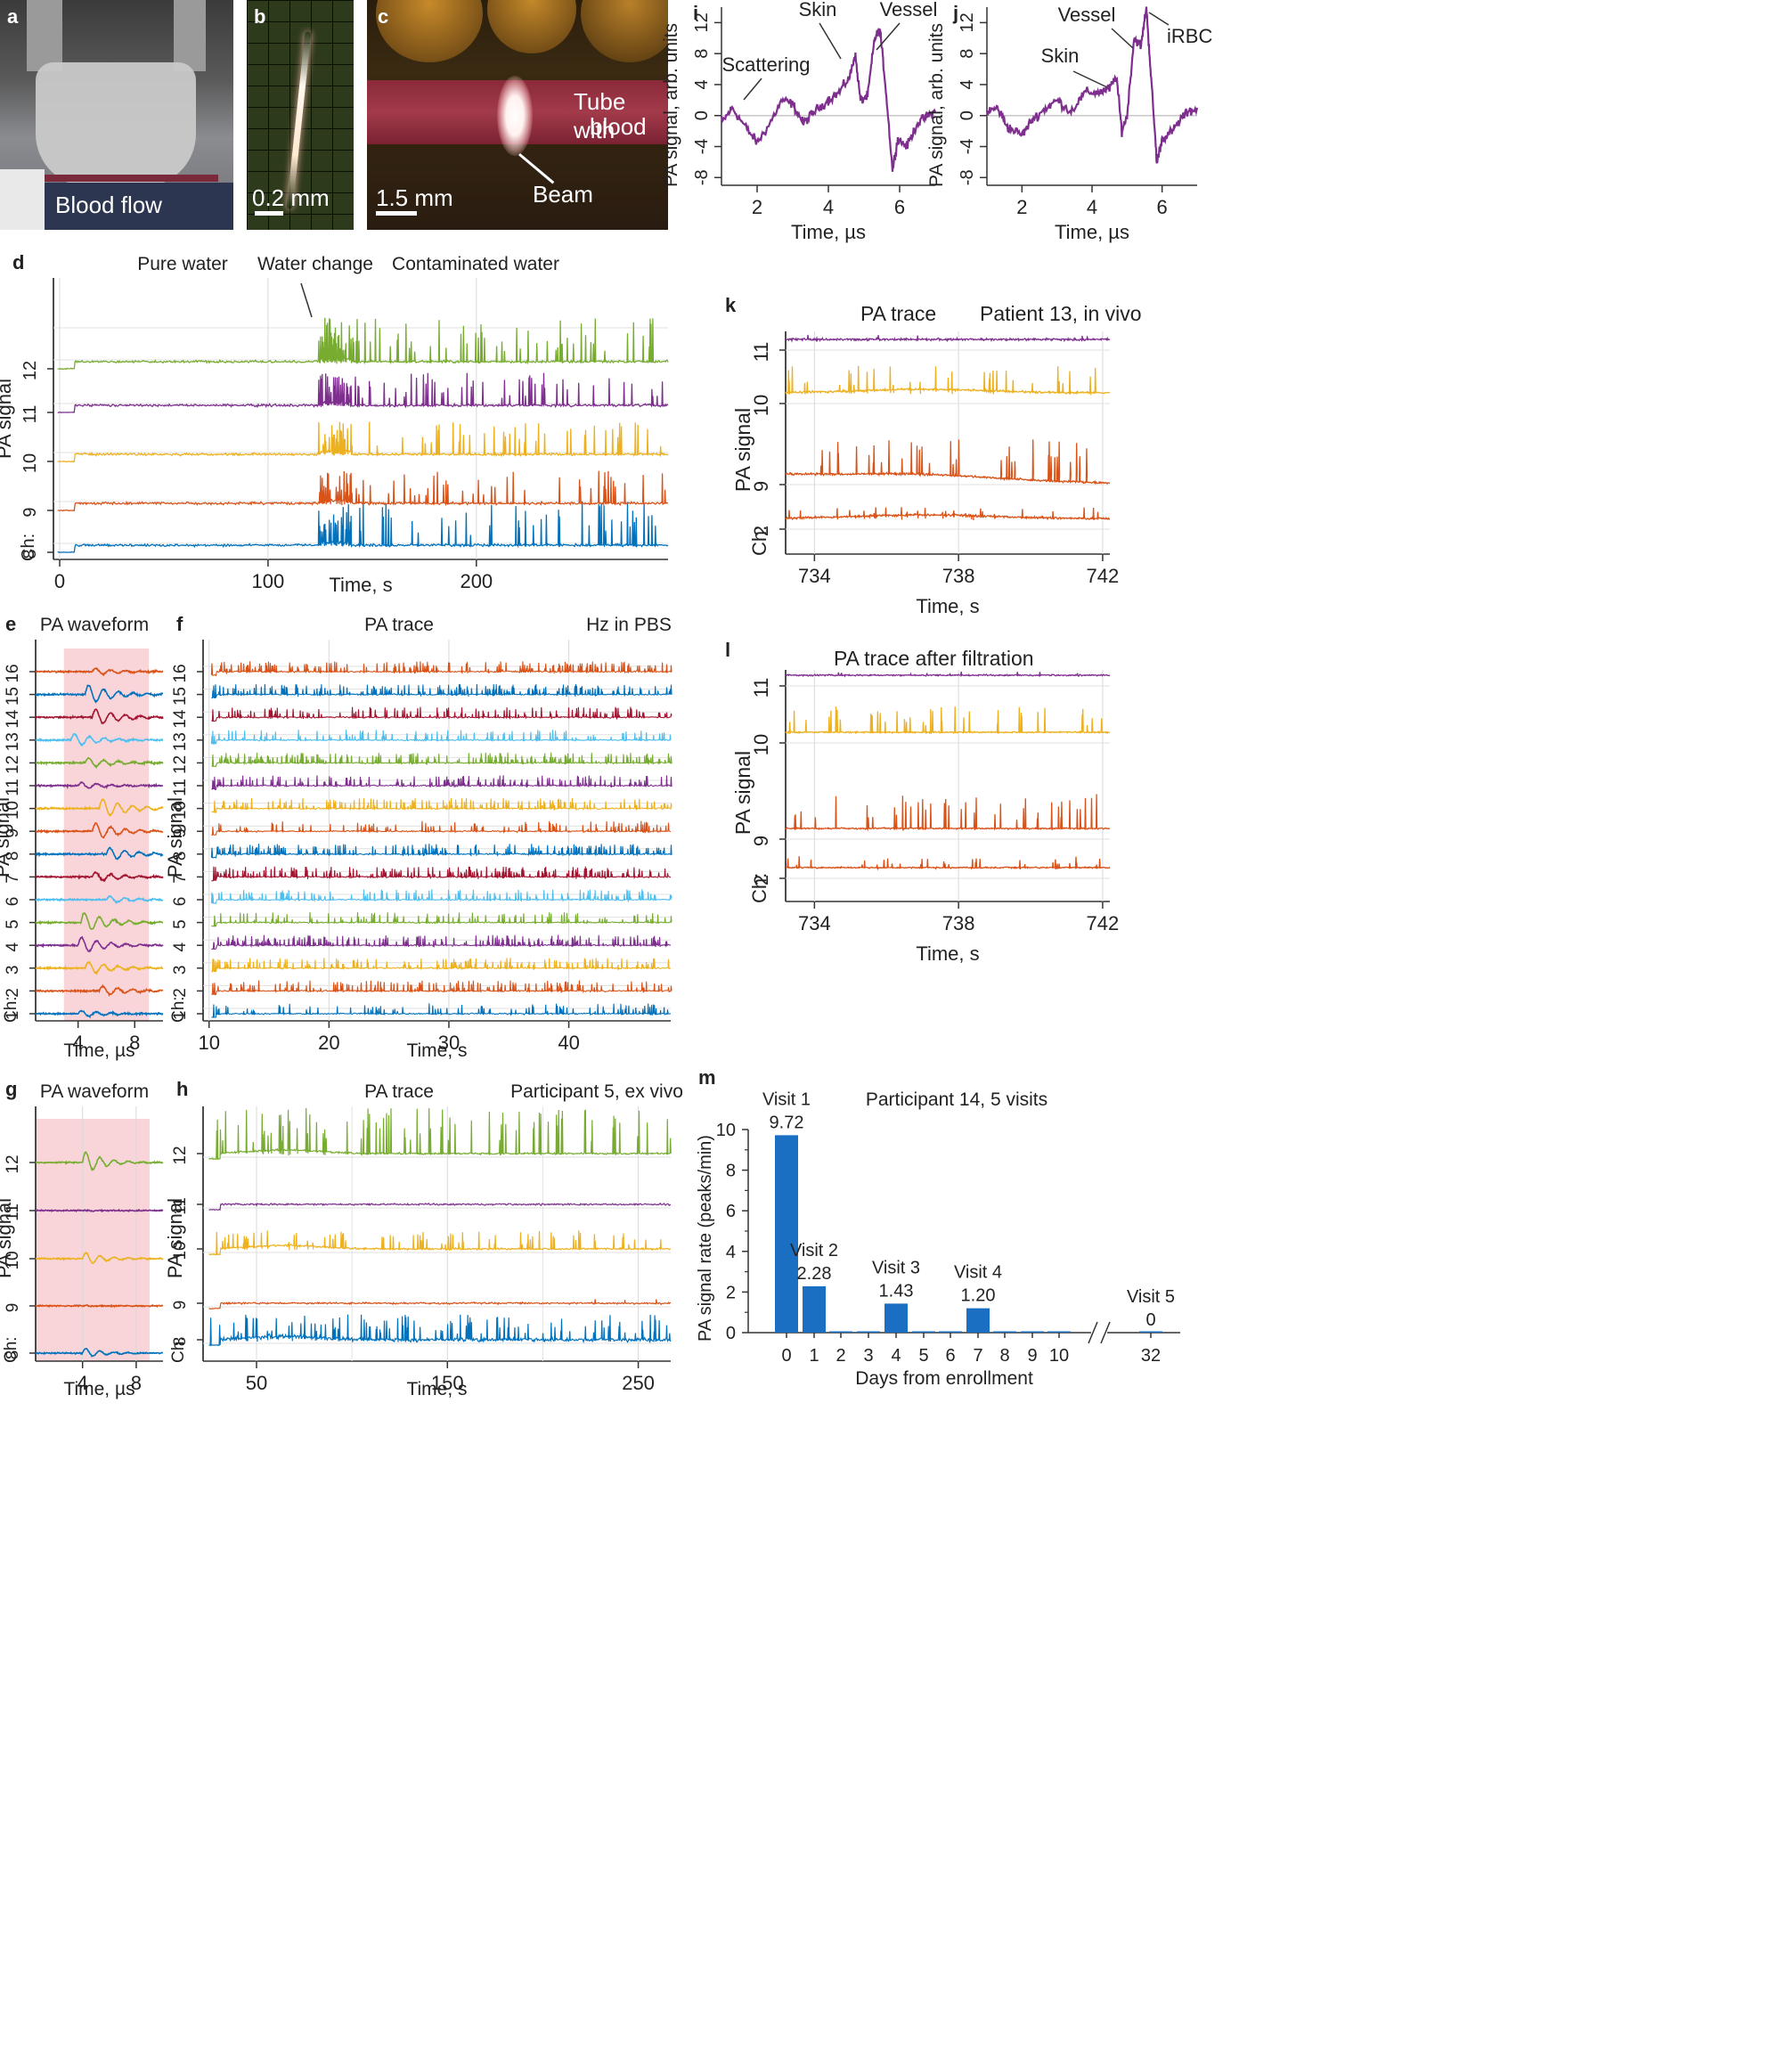  Describe the element at coordinates (94, 1091) in the screenshot. I see `panel-title: PA waveform` at that location.